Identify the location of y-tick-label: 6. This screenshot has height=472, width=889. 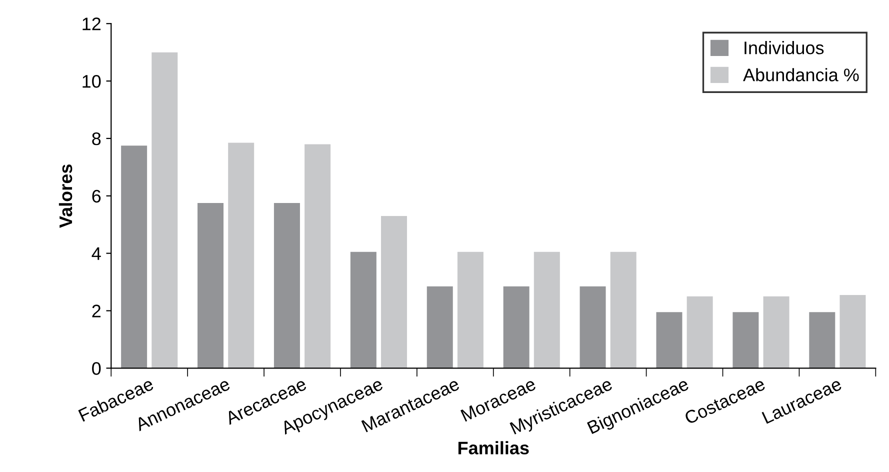
(96, 196).